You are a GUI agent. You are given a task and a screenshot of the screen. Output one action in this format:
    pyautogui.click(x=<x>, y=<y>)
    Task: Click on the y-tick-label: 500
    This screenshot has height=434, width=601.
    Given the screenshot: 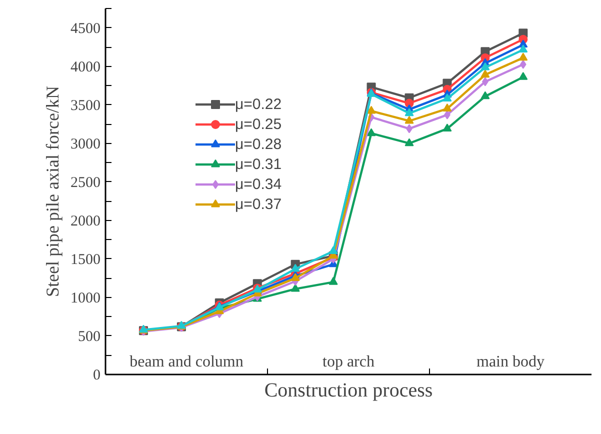 What is the action you would take?
    pyautogui.click(x=89, y=336)
    